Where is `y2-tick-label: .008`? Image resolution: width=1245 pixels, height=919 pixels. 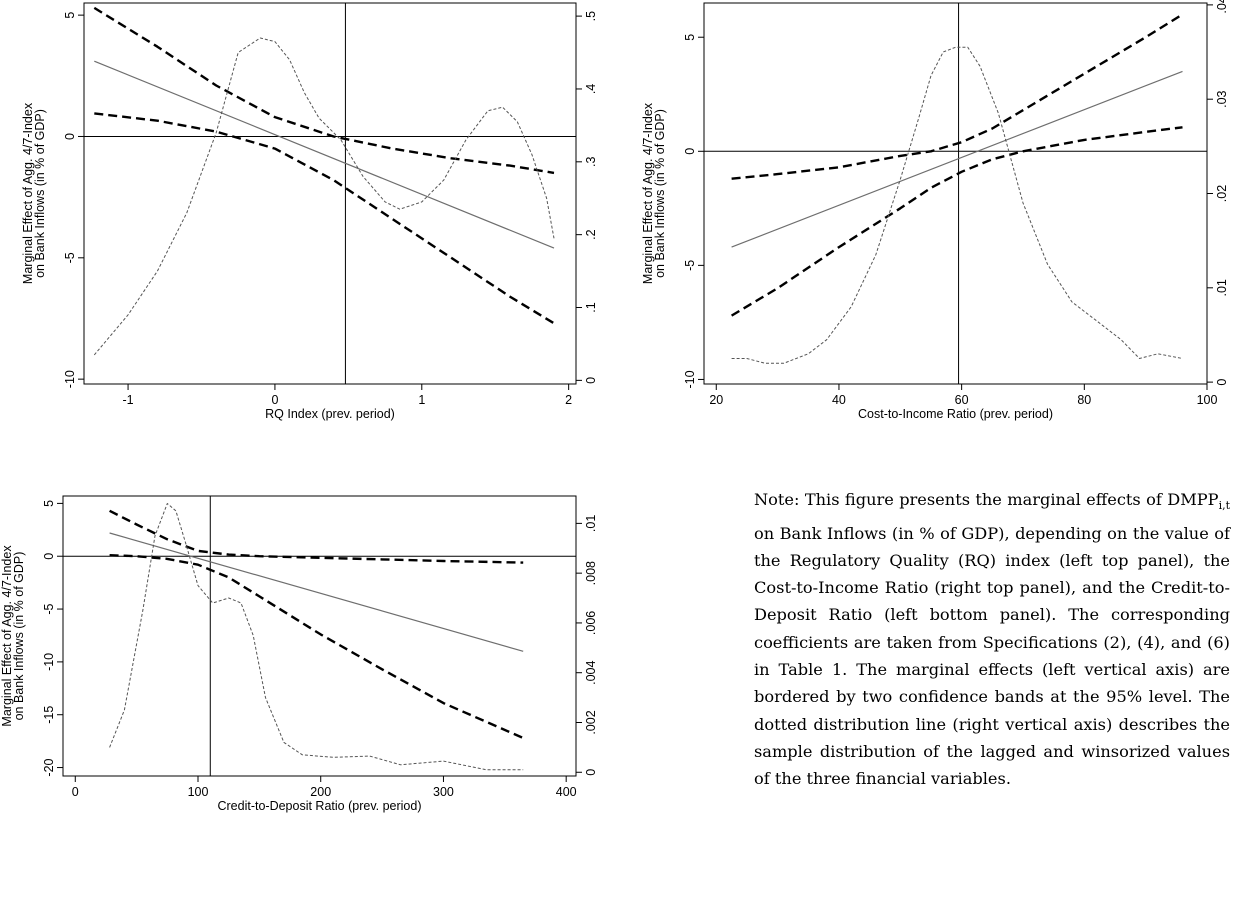
y2-tick-label: .008 is located at coordinates (591, 573).